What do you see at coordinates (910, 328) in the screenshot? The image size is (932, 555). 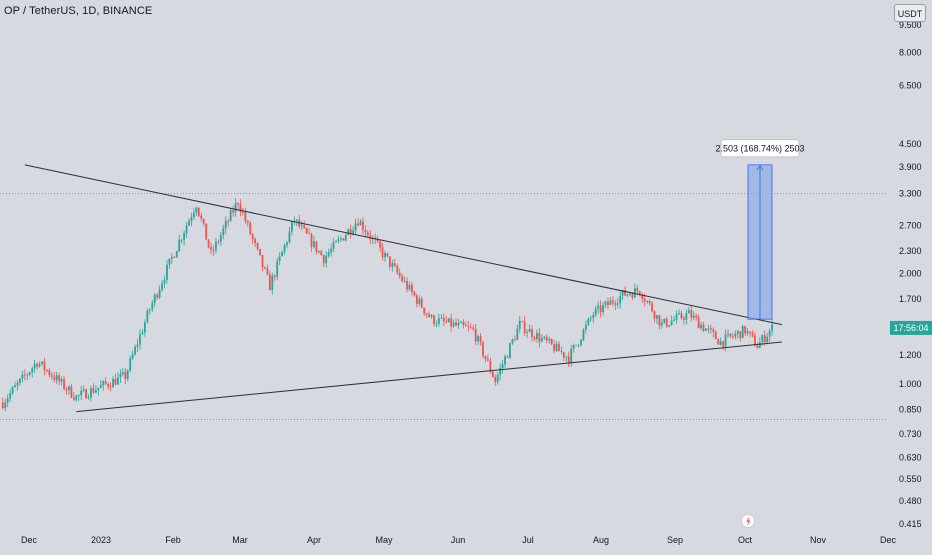 I see `last-price-time: 17:56:04` at bounding box center [910, 328].